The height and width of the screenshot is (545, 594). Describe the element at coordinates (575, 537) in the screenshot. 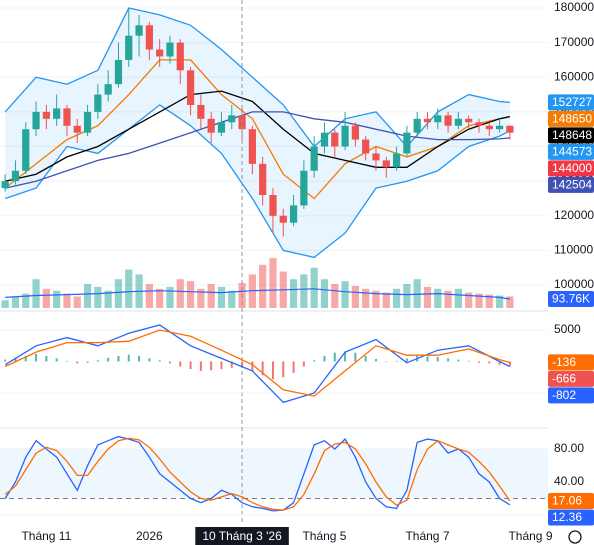

I see `settings-icon` at that location.